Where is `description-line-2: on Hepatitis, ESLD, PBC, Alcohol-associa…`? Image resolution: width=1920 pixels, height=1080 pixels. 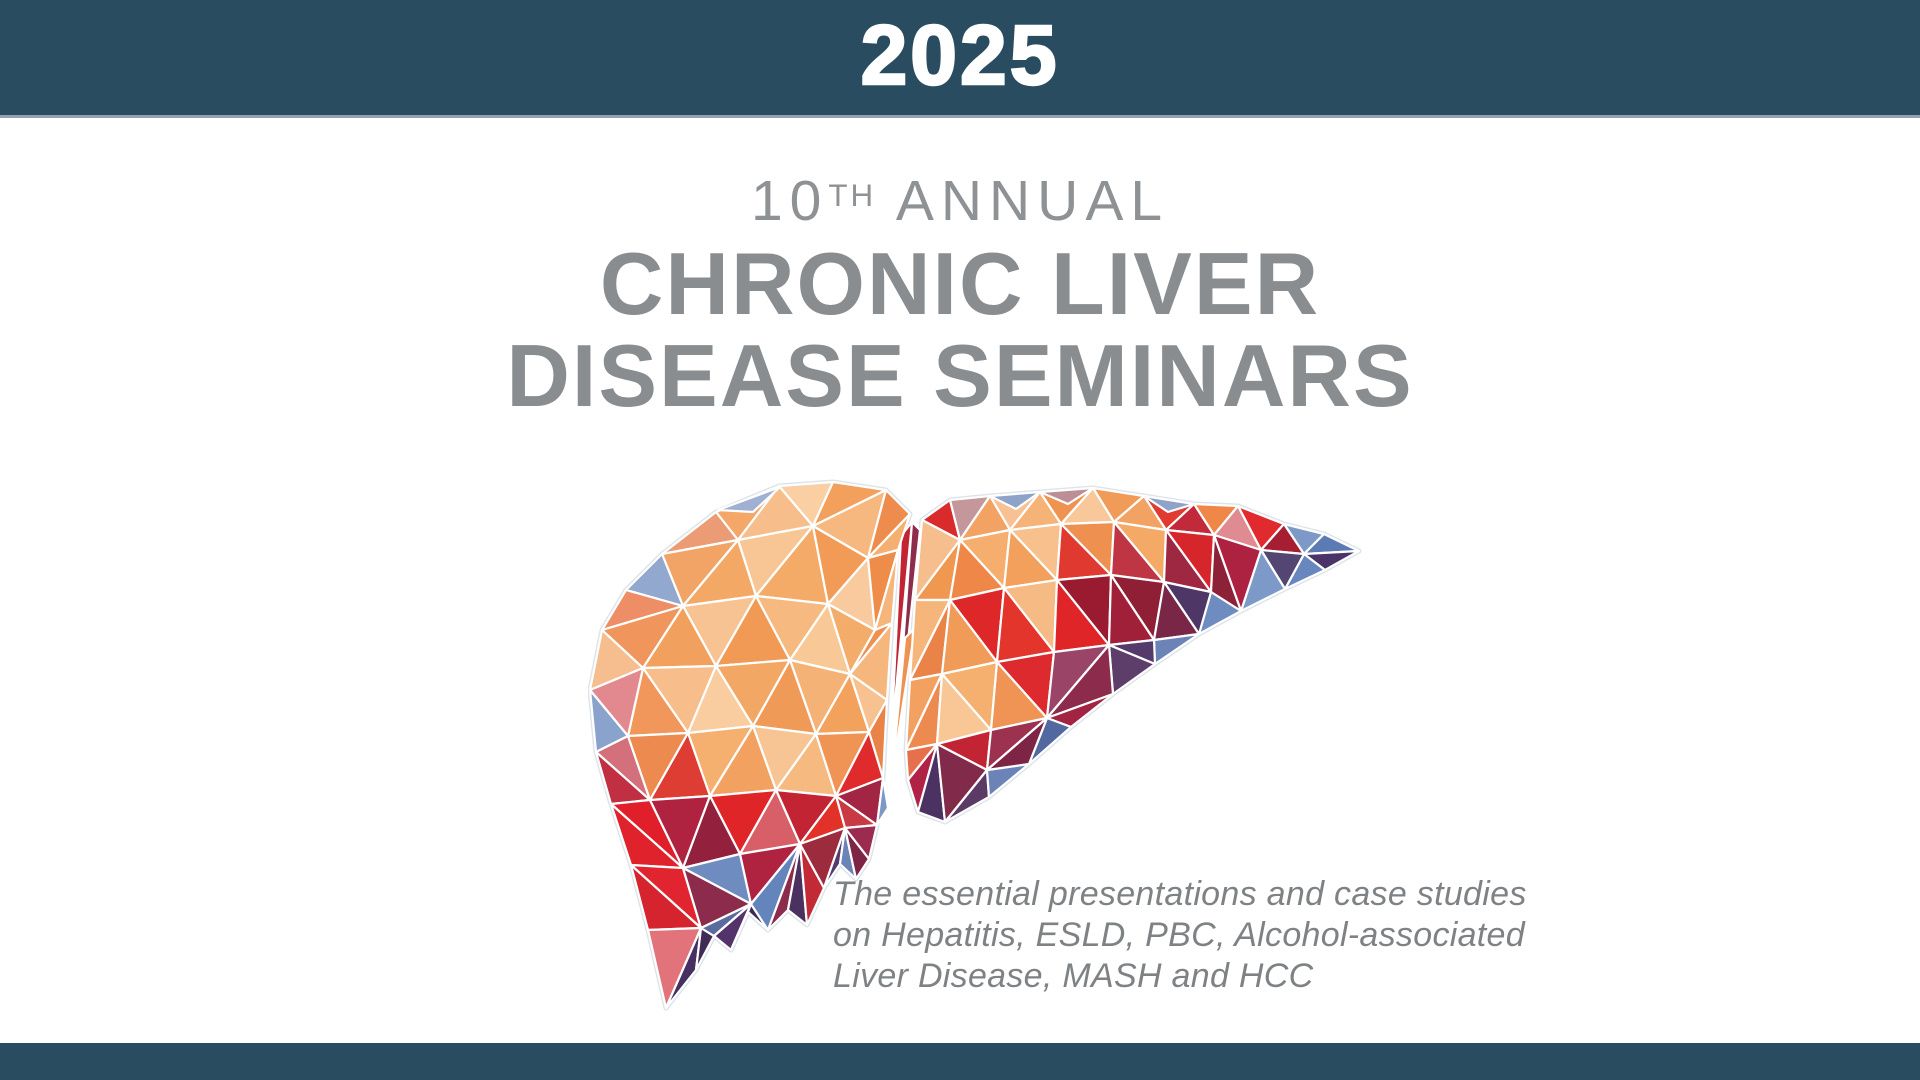 description-line-2: on Hepatitis, ESLD, PBC, Alcohol-associa… is located at coordinates (1179, 935).